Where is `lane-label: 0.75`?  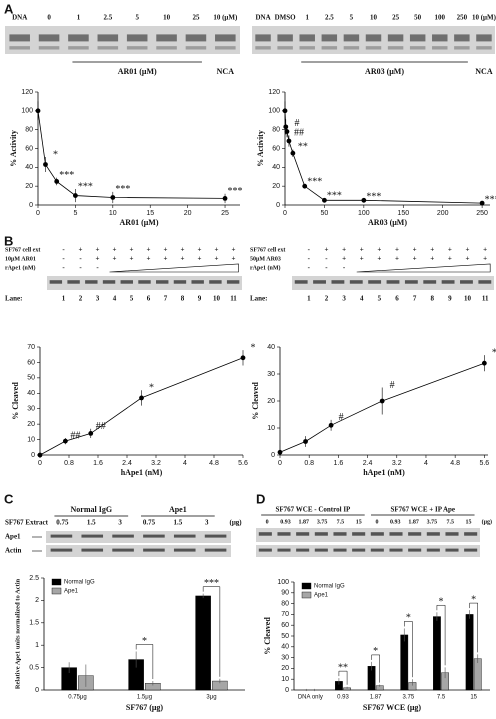
lane-label: 0.75 is located at coordinates (149, 523).